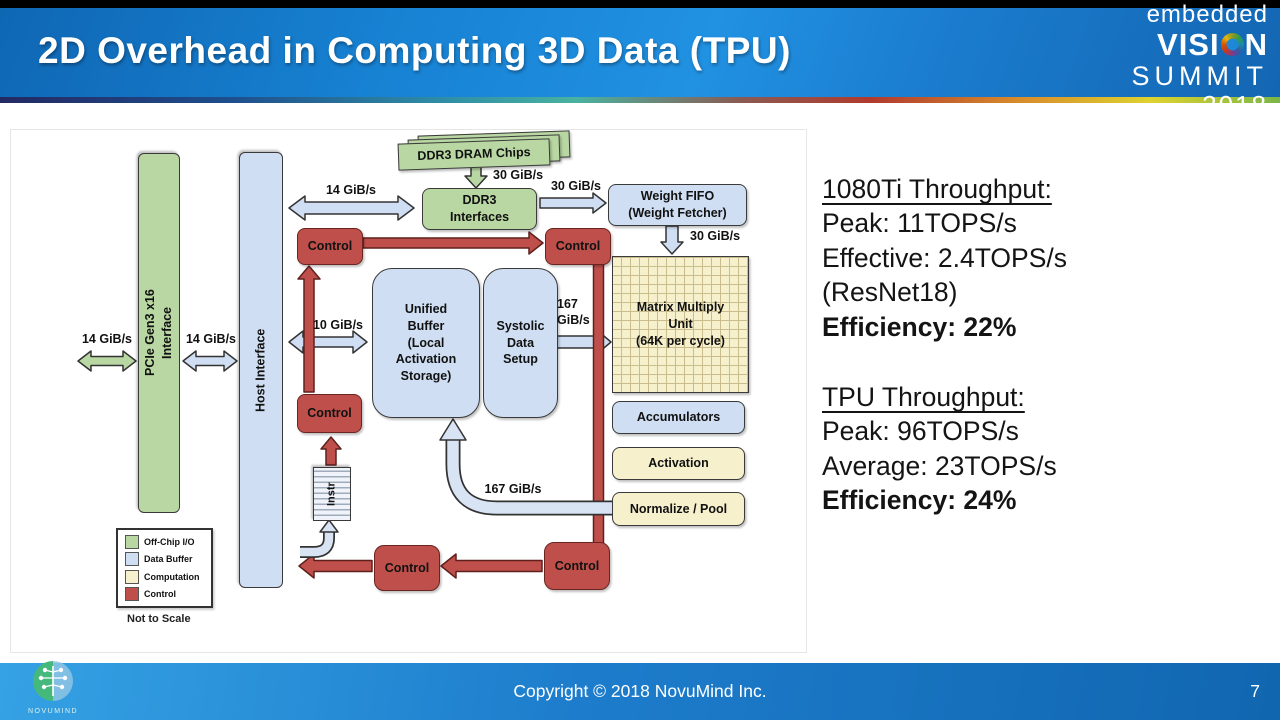 The image size is (1280, 720). What do you see at coordinates (937, 189) in the screenshot?
I see `gpu-heading: 1080Ti Throughput:` at bounding box center [937, 189].